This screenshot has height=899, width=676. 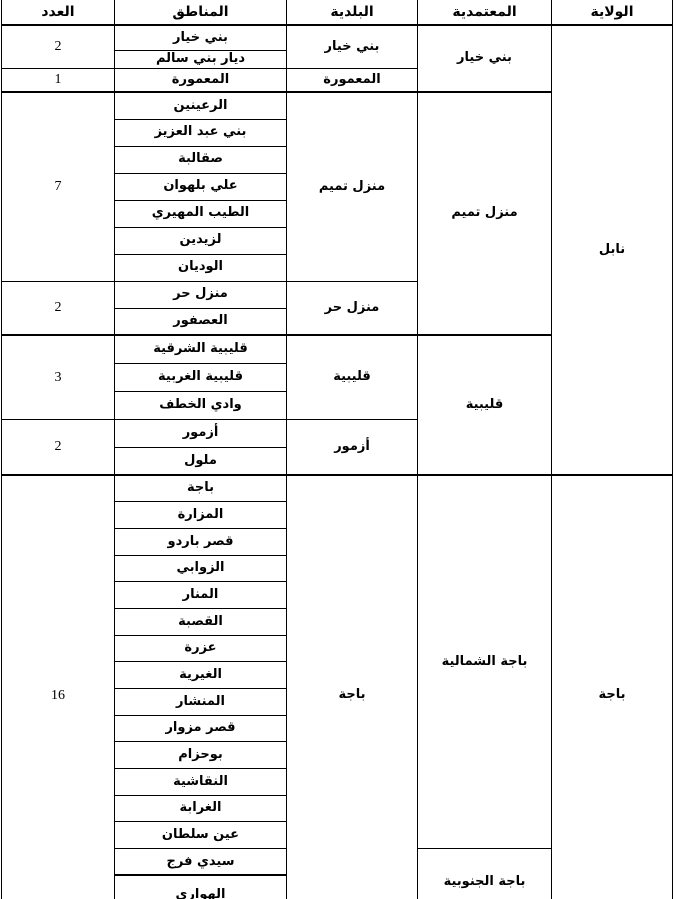 I want to click on table-row: قليبية الغربية, so click(x=337, y=377).